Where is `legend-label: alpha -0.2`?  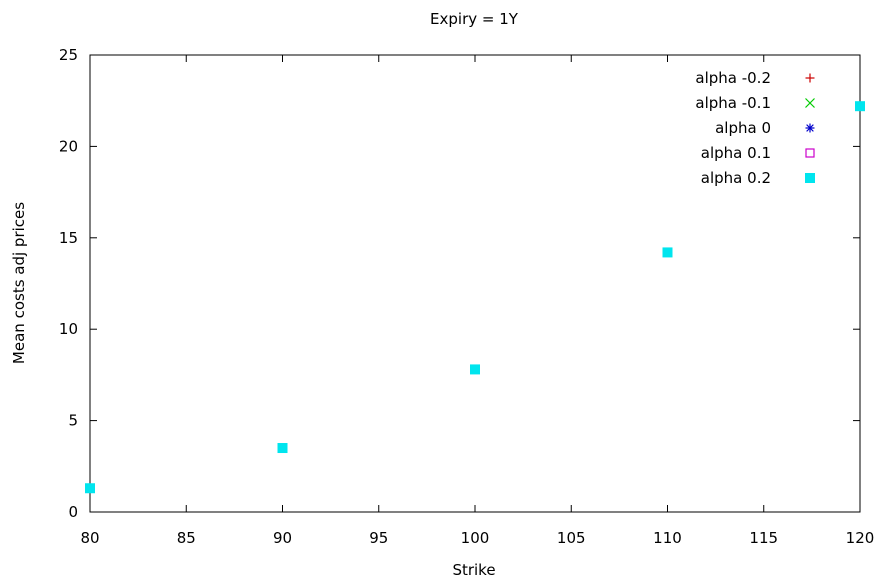
legend-label: alpha -0.2 is located at coordinates (733, 78).